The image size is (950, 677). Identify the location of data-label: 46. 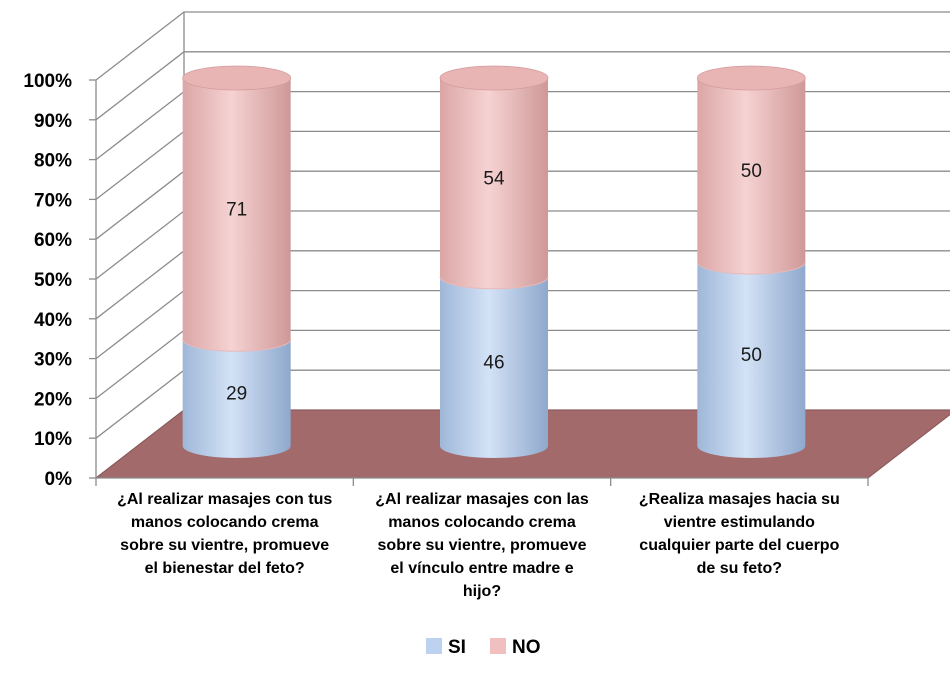
(493, 362).